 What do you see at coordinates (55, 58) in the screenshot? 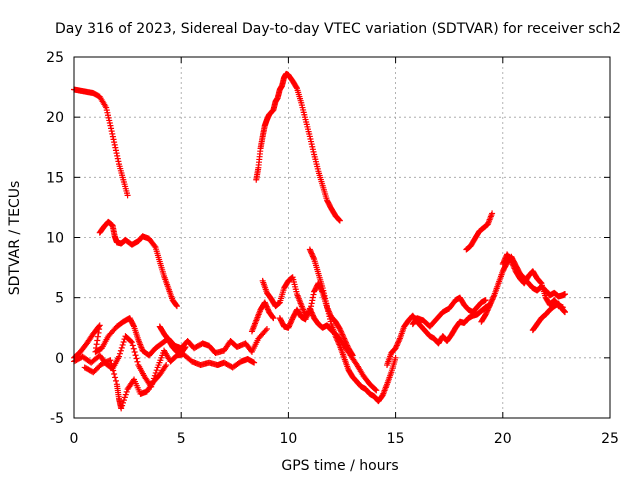
I see `y-tick-label: 25` at bounding box center [55, 58].